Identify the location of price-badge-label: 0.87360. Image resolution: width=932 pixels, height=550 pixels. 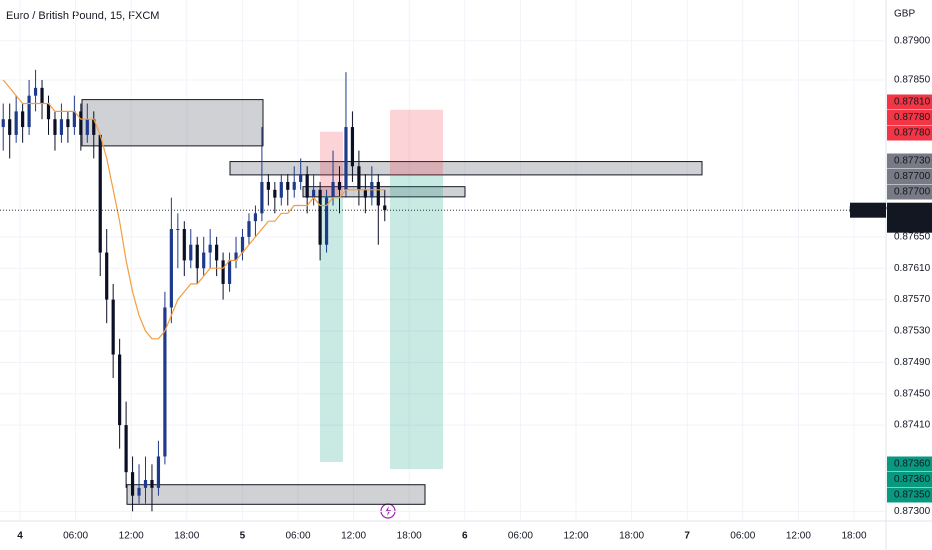
(912, 464).